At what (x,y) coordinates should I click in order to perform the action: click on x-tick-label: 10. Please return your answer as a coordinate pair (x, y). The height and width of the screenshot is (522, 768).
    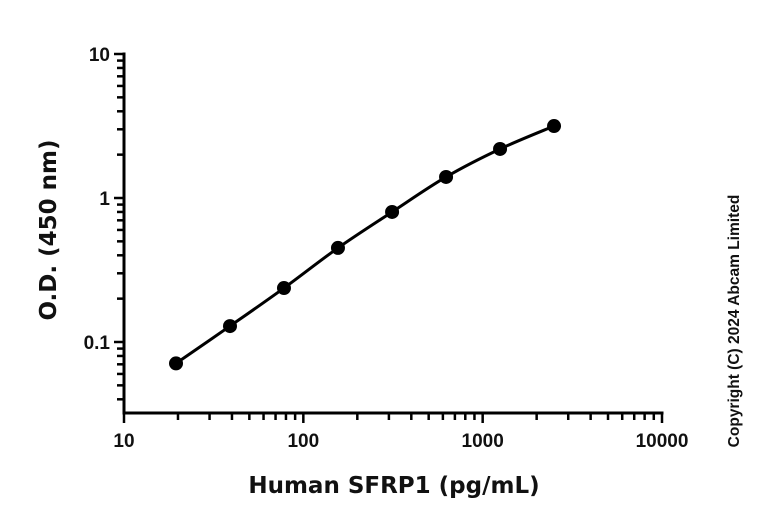
    Looking at the image, I should click on (123, 441).